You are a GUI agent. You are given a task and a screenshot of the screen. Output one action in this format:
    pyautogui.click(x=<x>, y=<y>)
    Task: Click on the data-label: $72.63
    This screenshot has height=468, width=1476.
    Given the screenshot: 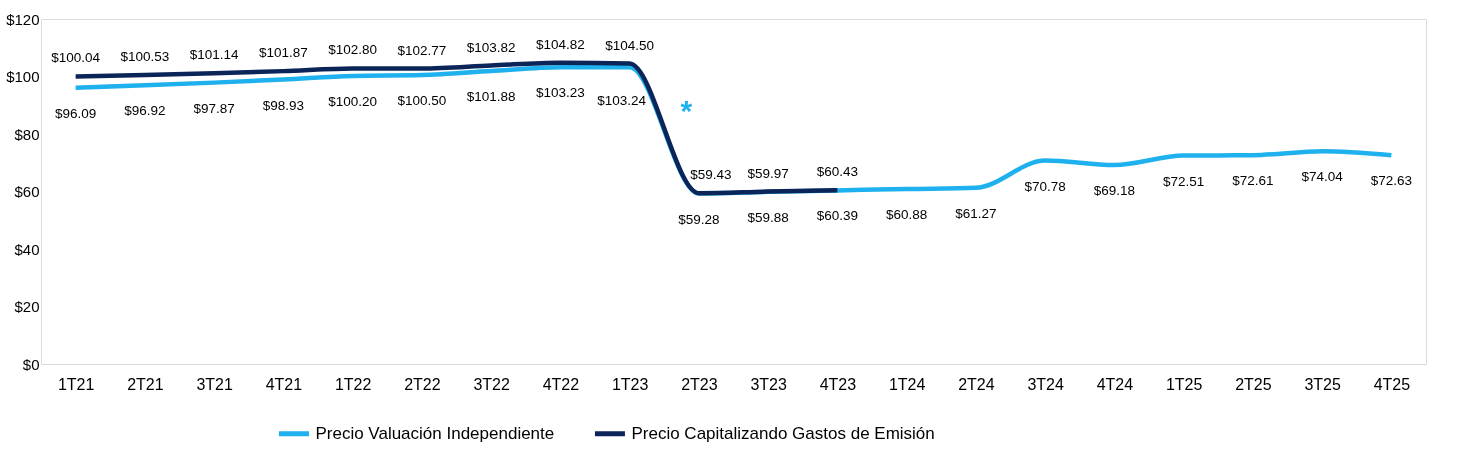 What is the action you would take?
    pyautogui.click(x=1391, y=181)
    